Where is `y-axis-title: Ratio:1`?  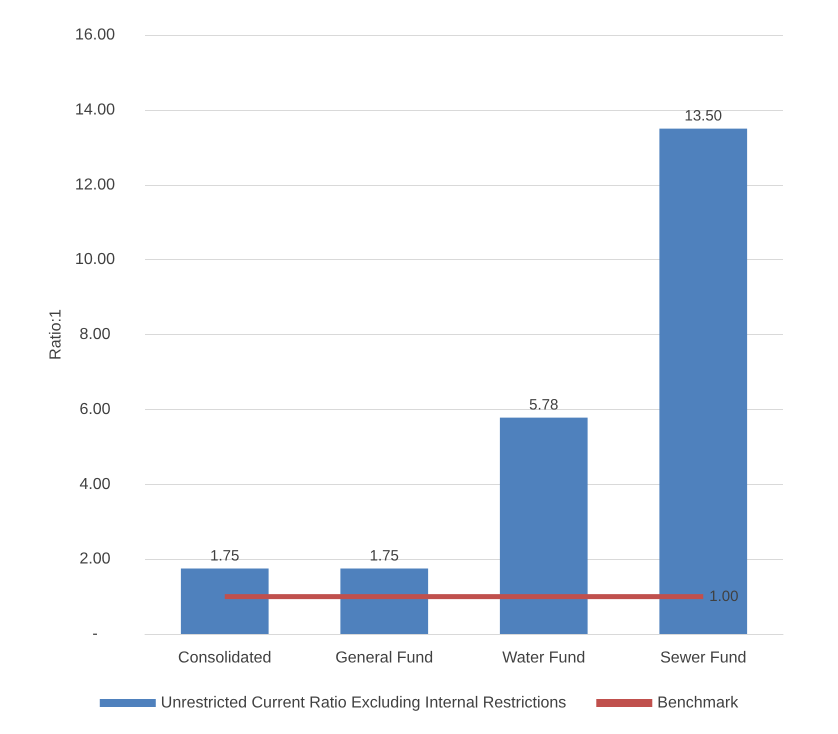 y-axis-title: Ratio:1 is located at coordinates (56, 334).